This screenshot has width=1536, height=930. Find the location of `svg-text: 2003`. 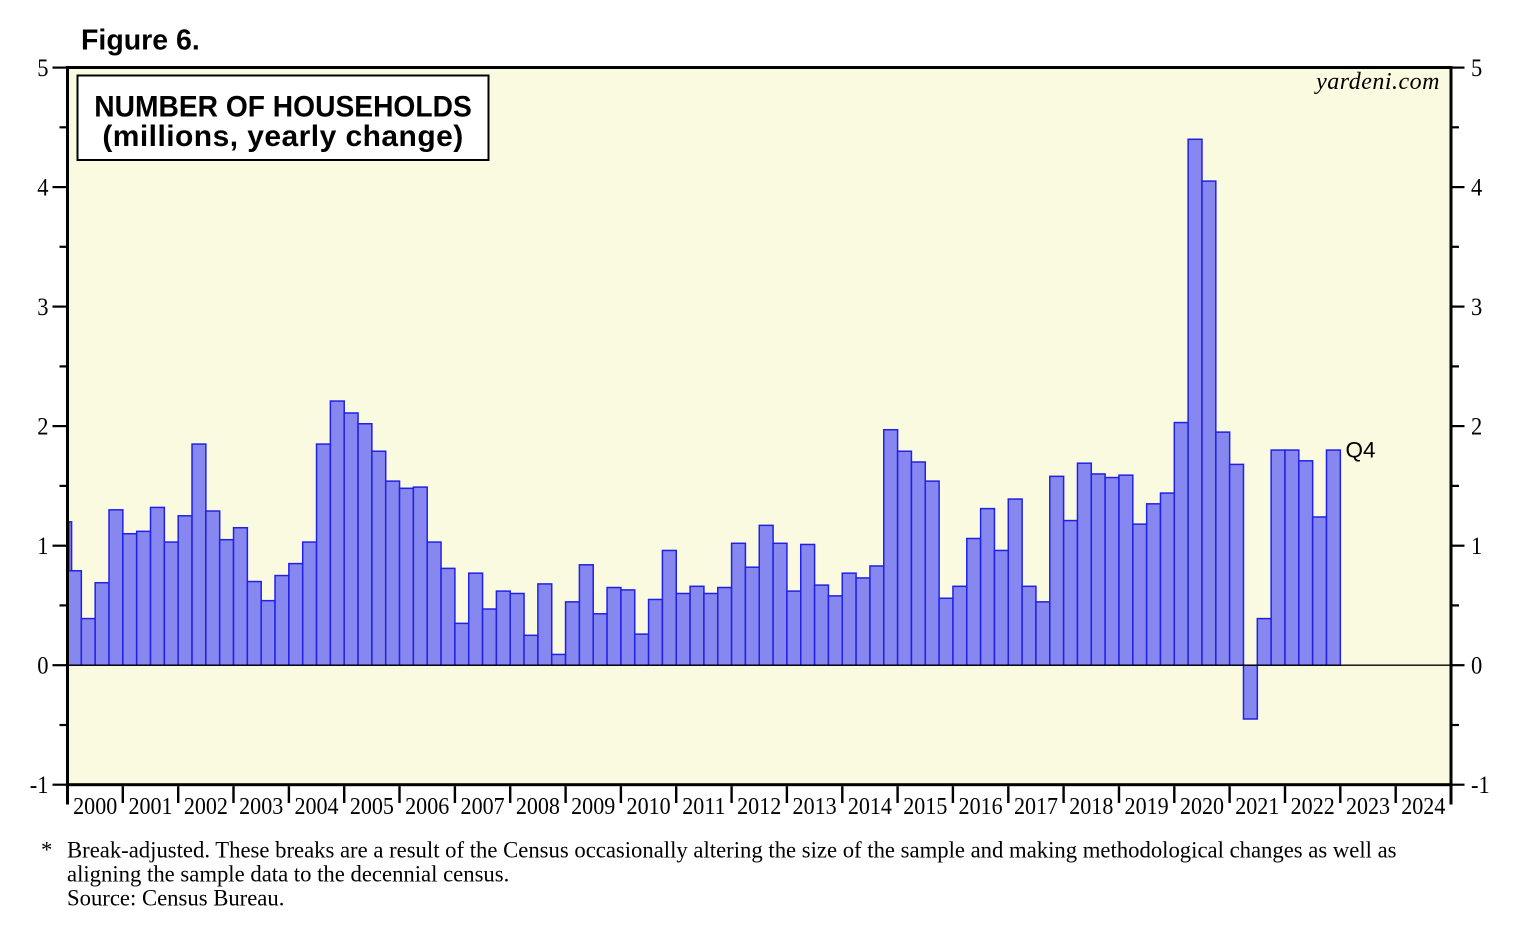

svg-text: 2003 is located at coordinates (261, 806).